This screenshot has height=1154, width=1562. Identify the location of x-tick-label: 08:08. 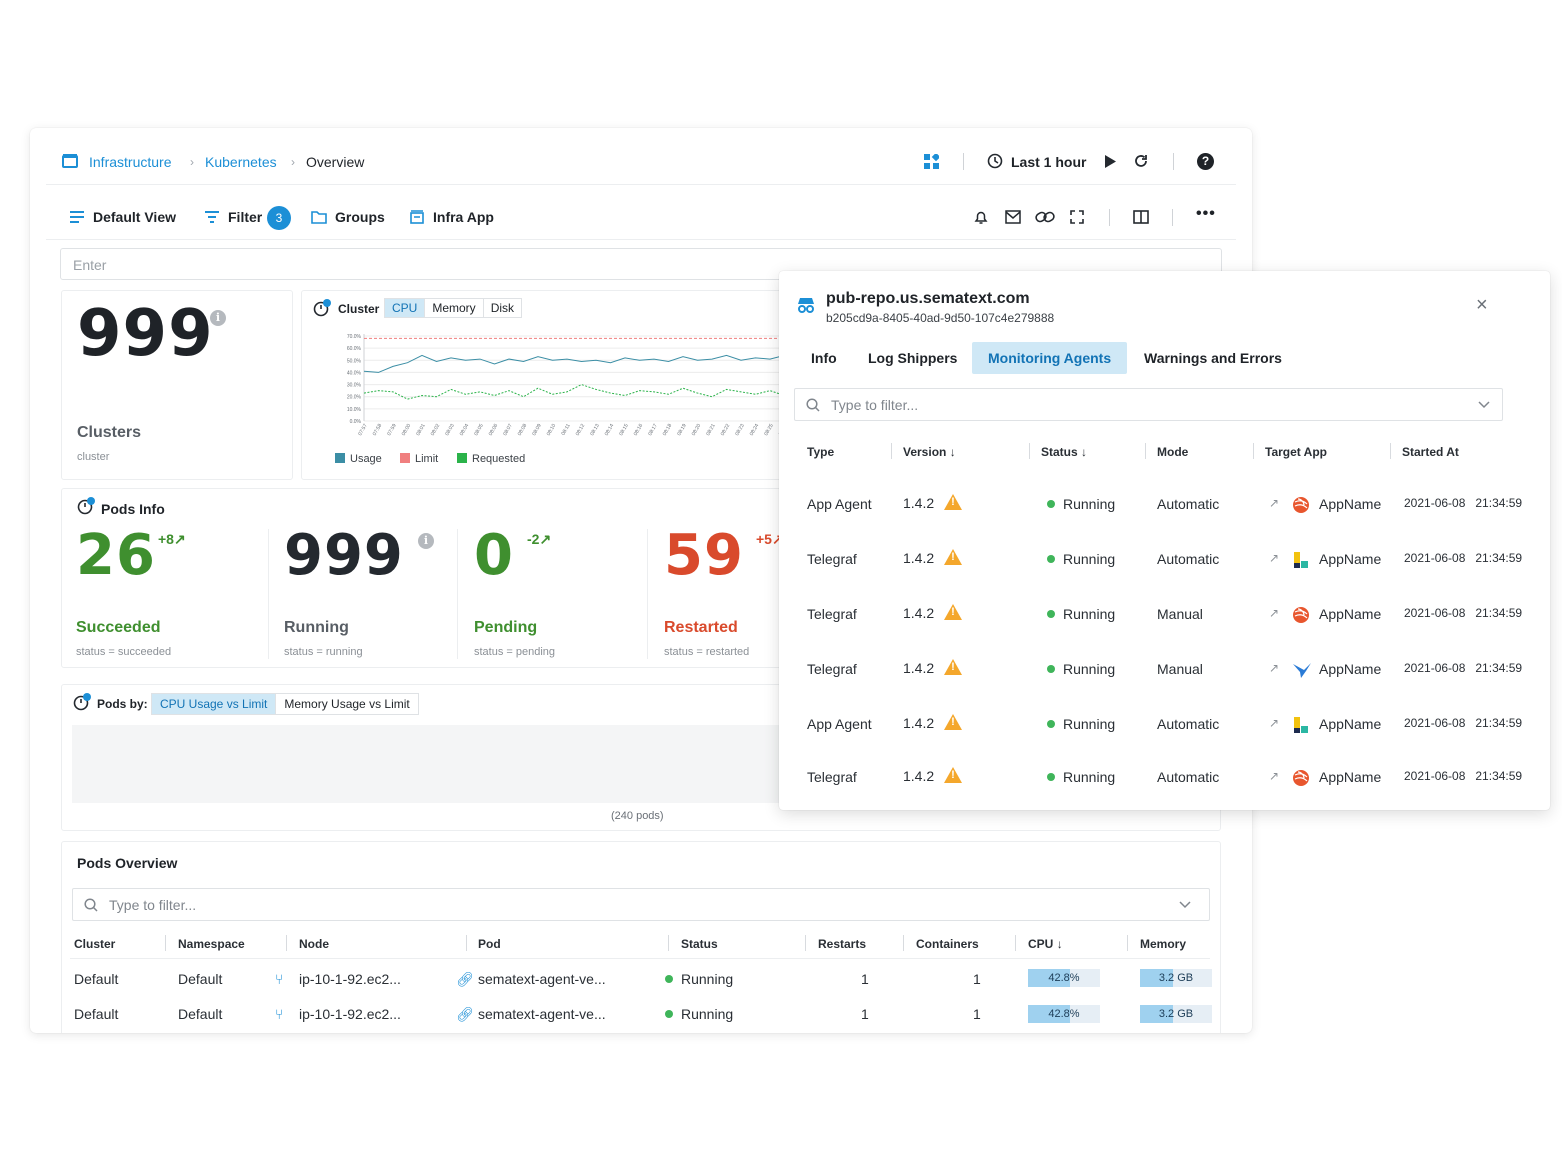
(523, 430).